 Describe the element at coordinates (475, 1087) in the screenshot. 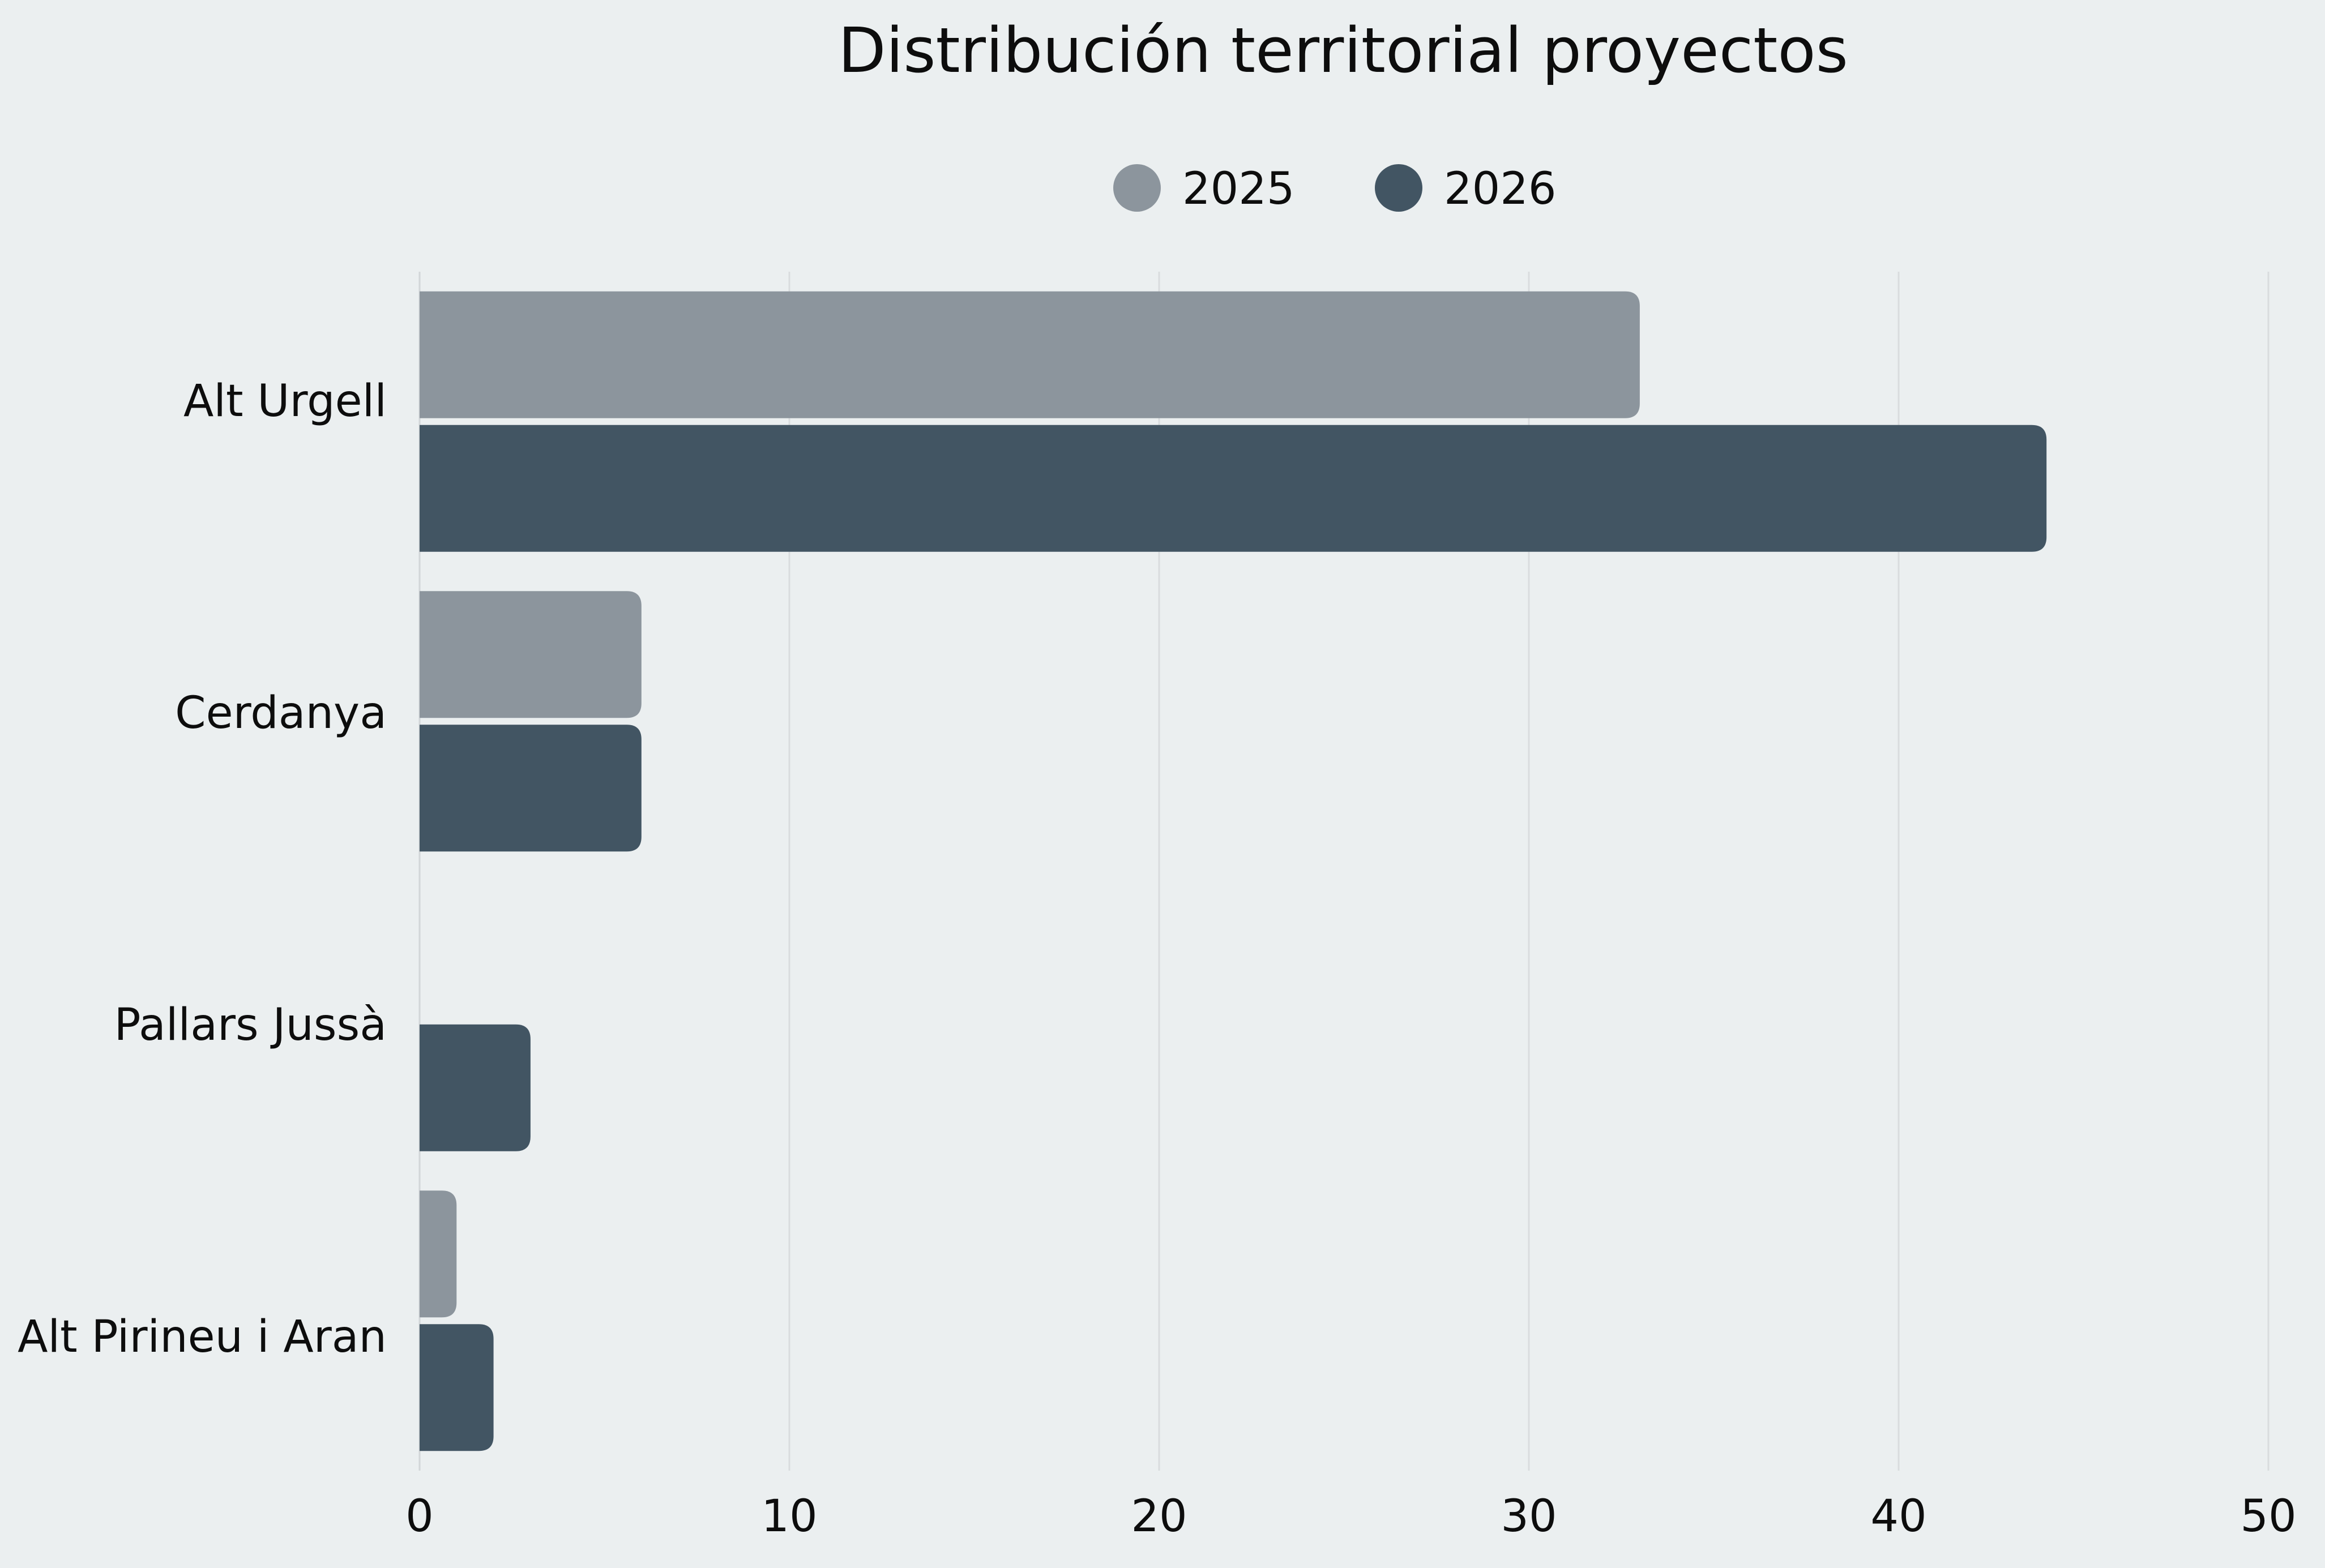

I see `bar-pallars-jussa-2026` at that location.